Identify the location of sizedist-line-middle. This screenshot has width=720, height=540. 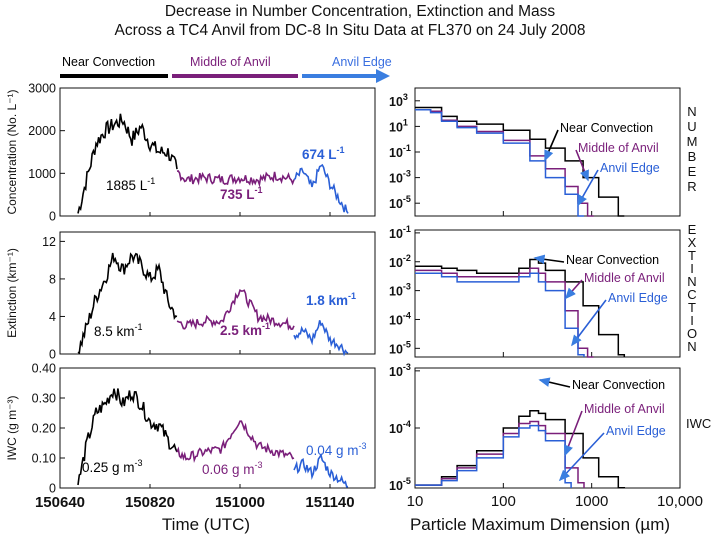
(500, 454).